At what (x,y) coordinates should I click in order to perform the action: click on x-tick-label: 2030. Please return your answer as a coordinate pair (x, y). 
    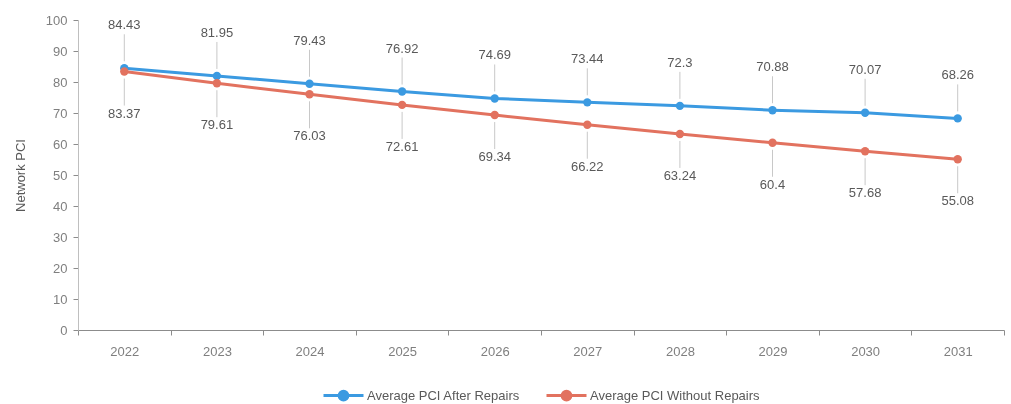
    Looking at the image, I should click on (866, 351).